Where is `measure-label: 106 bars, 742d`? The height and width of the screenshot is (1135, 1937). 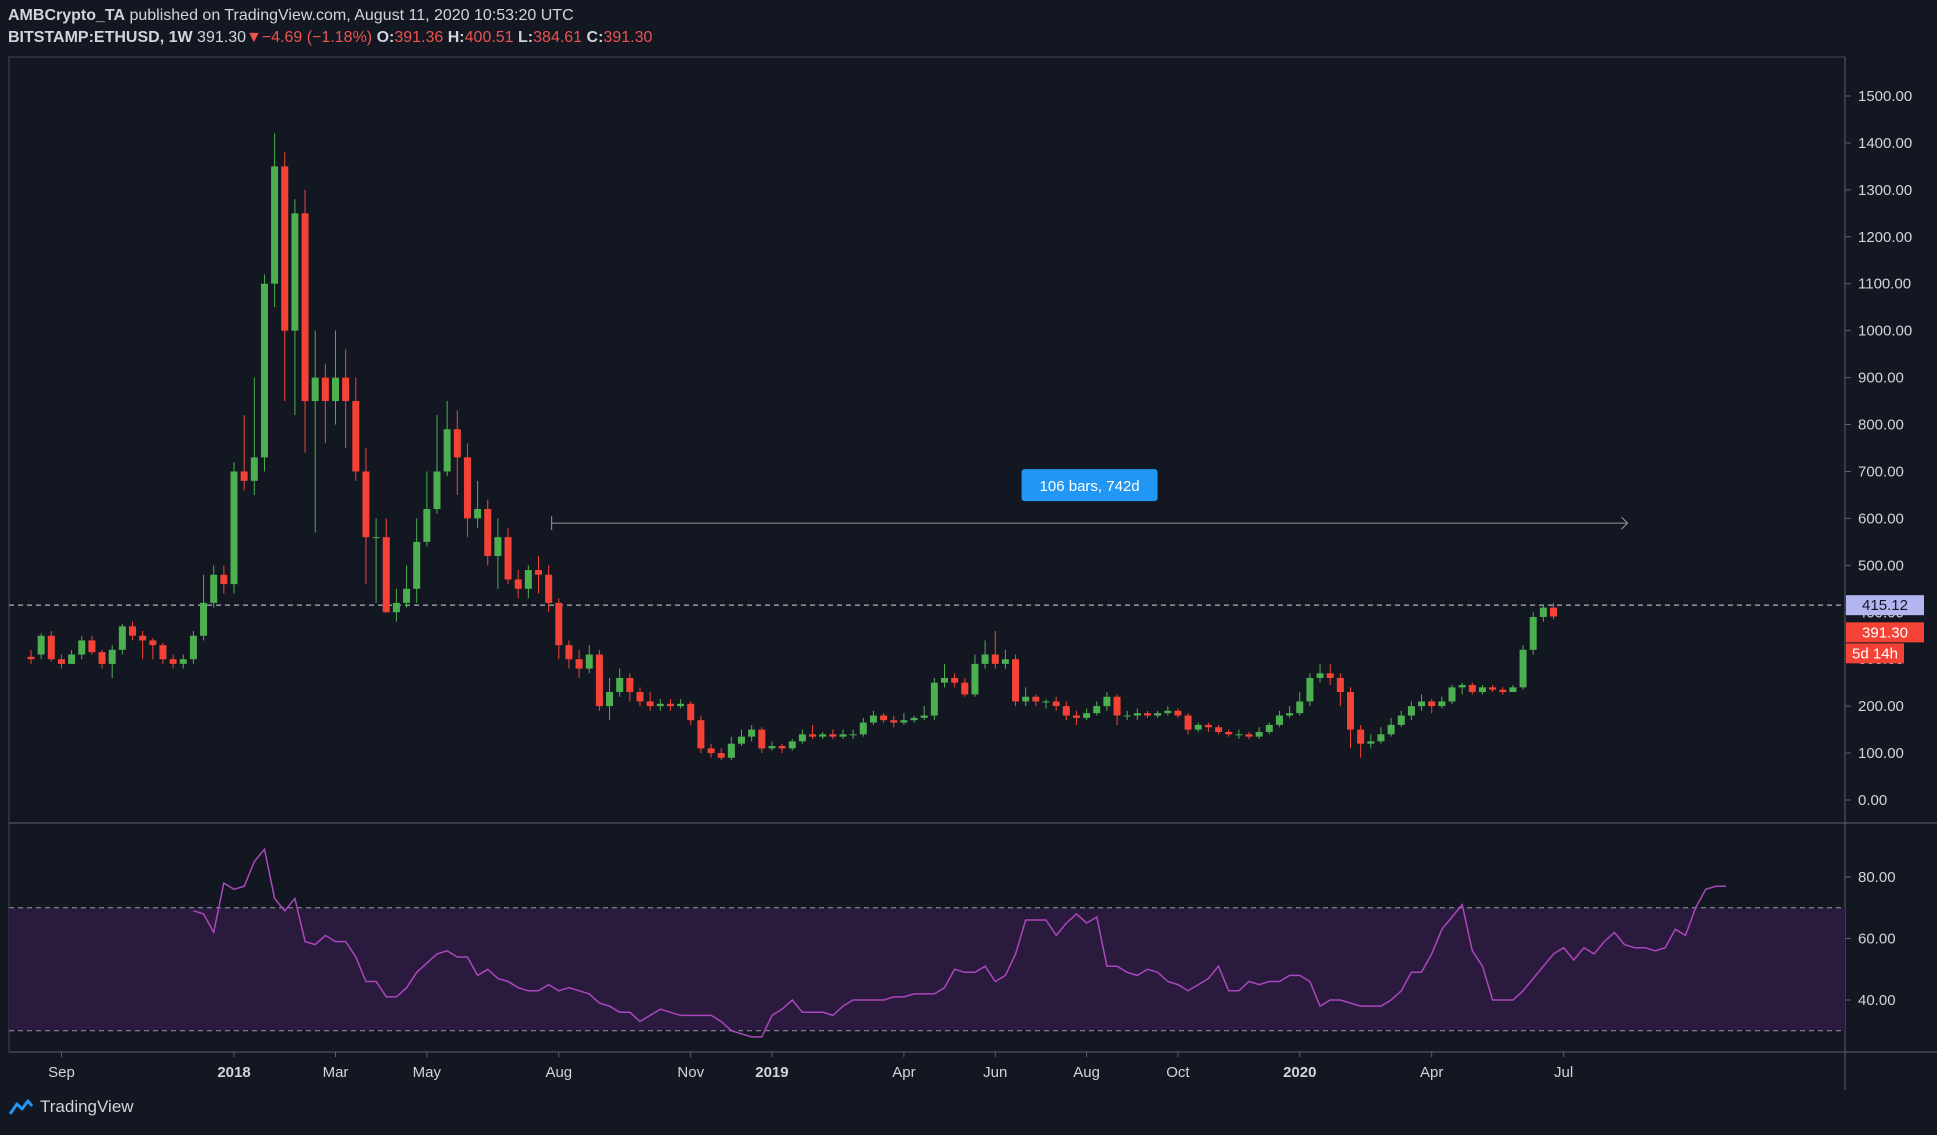 measure-label: 106 bars, 742d is located at coordinates (1090, 486).